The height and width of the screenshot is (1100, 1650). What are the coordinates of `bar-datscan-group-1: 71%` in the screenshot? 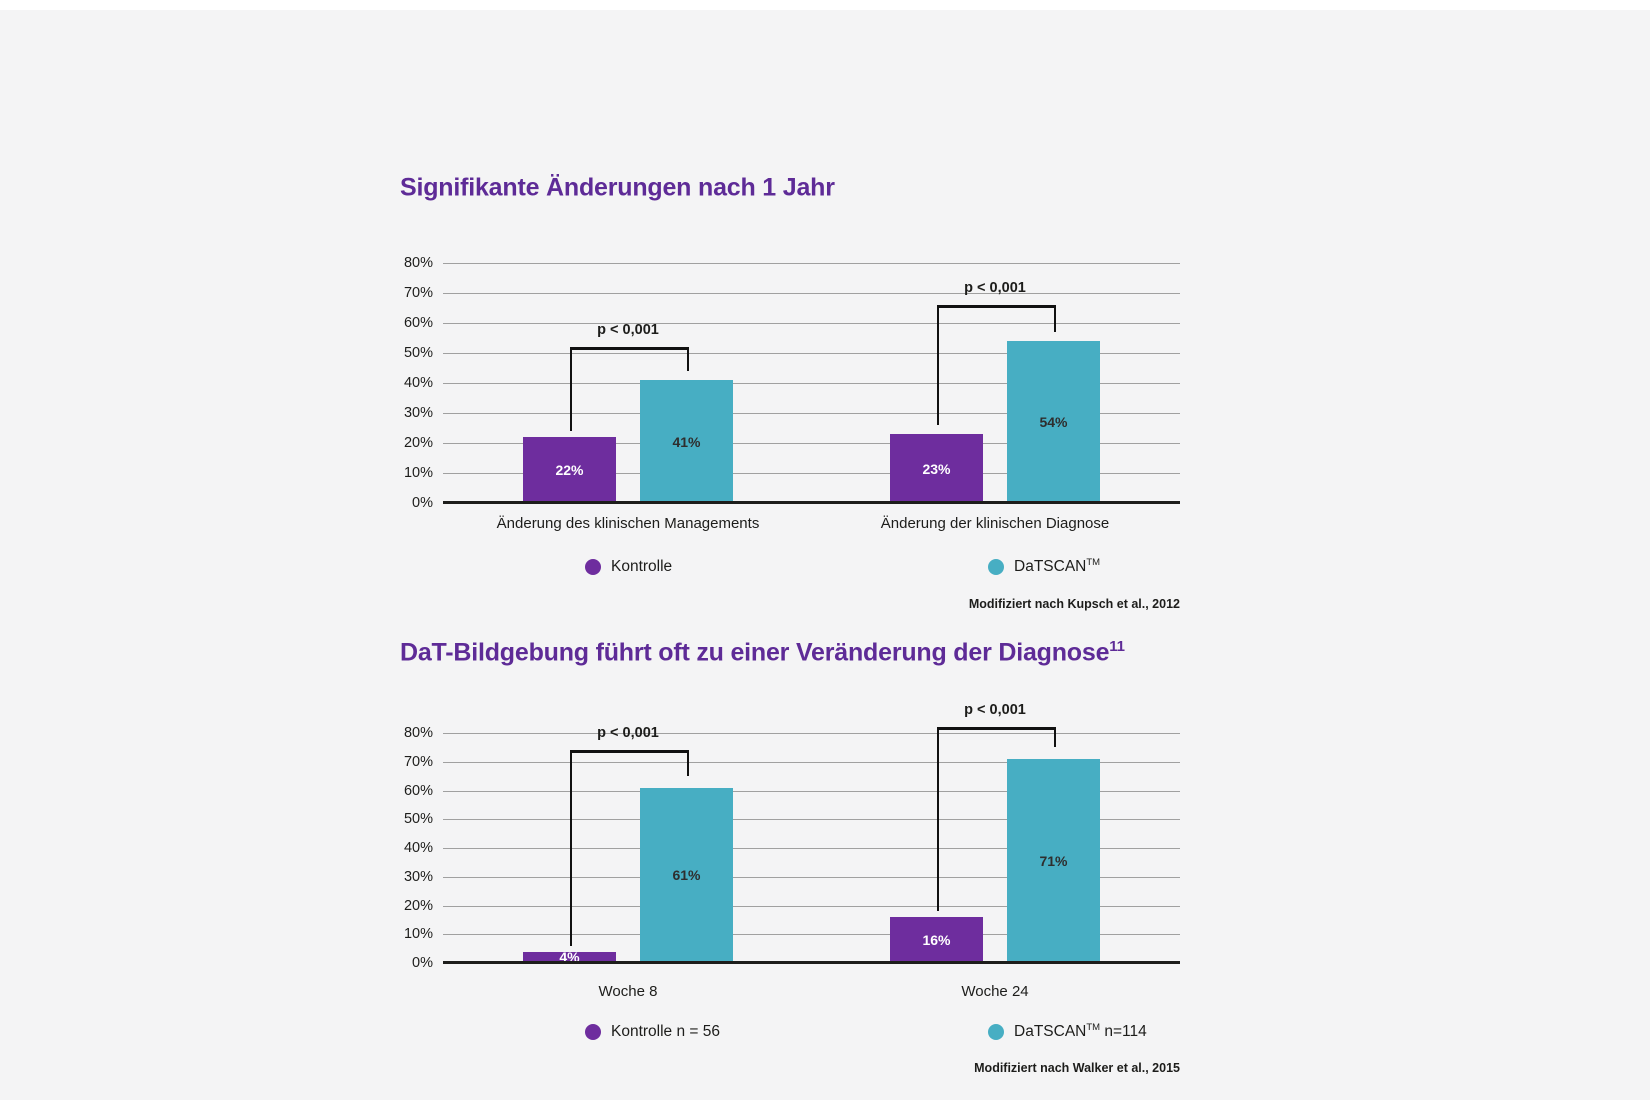 It's located at (1053, 860).